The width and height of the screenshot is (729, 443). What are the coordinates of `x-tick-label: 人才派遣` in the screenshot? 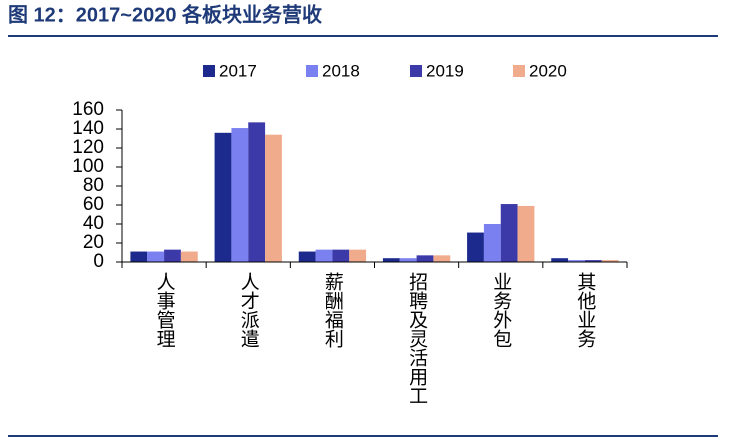 It's located at (249, 310).